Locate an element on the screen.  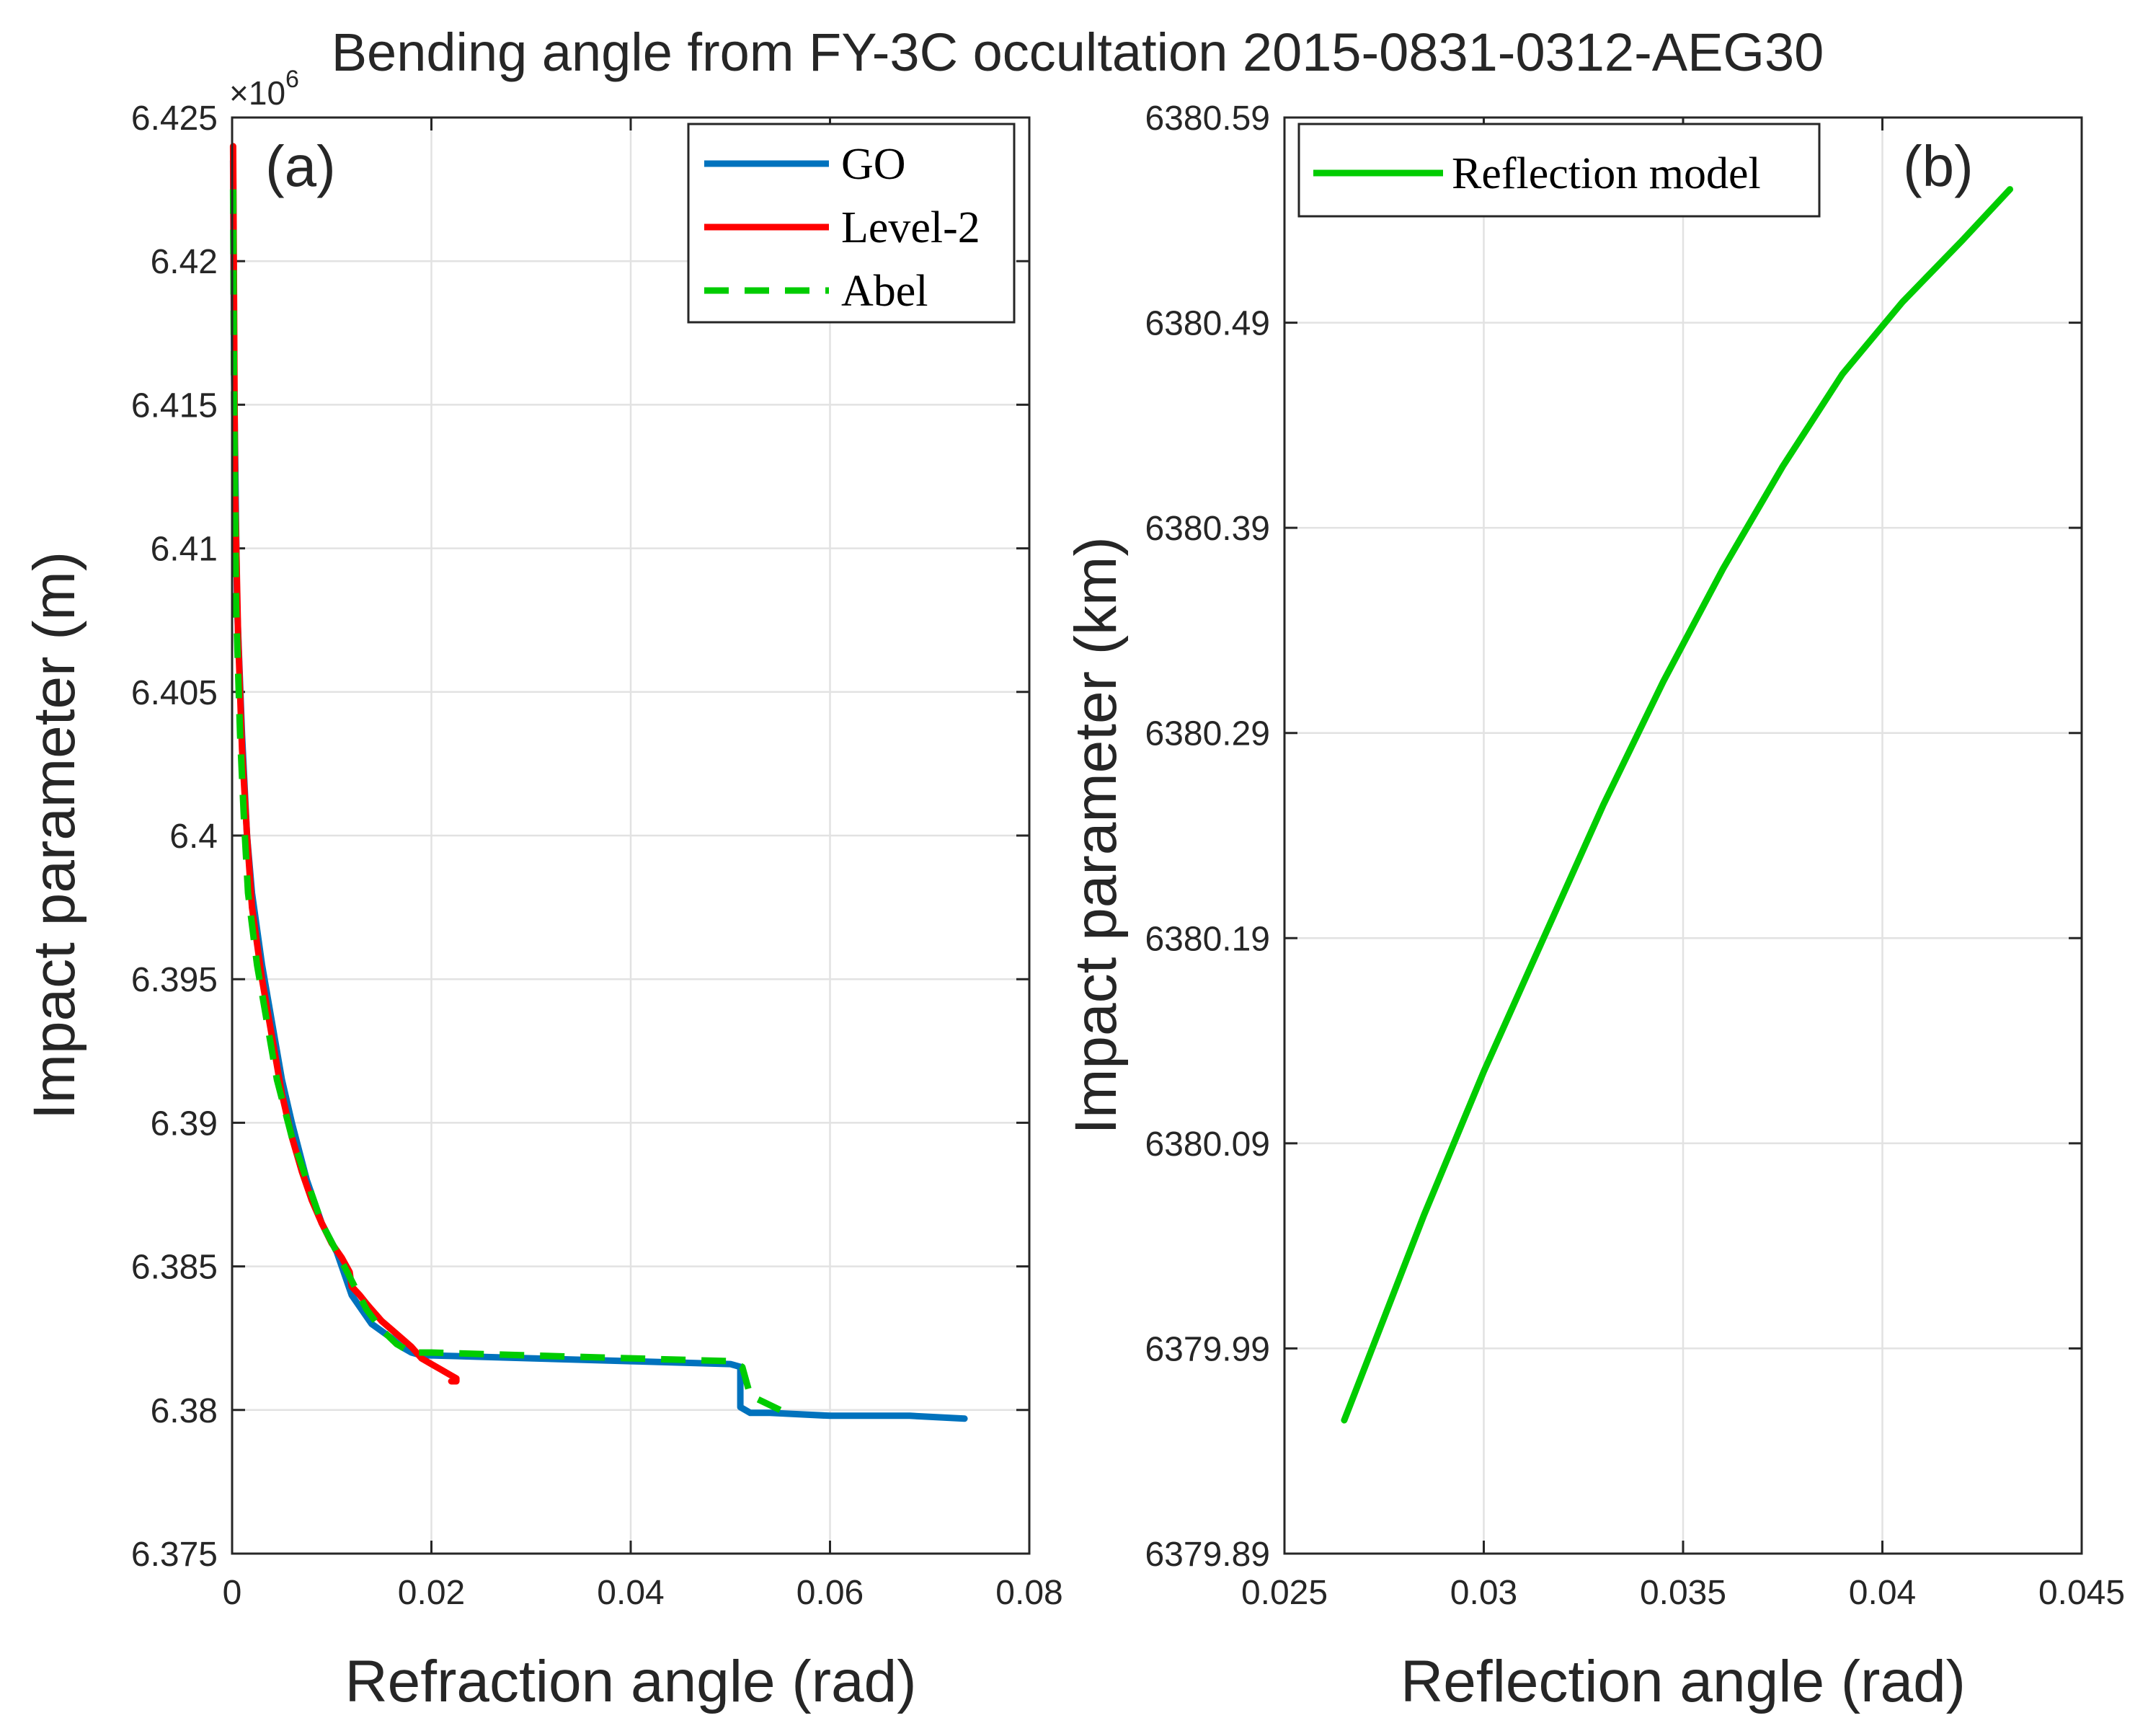
panel-b-xlabel: Reflection angle (rad) is located at coordinates (1684, 1681).